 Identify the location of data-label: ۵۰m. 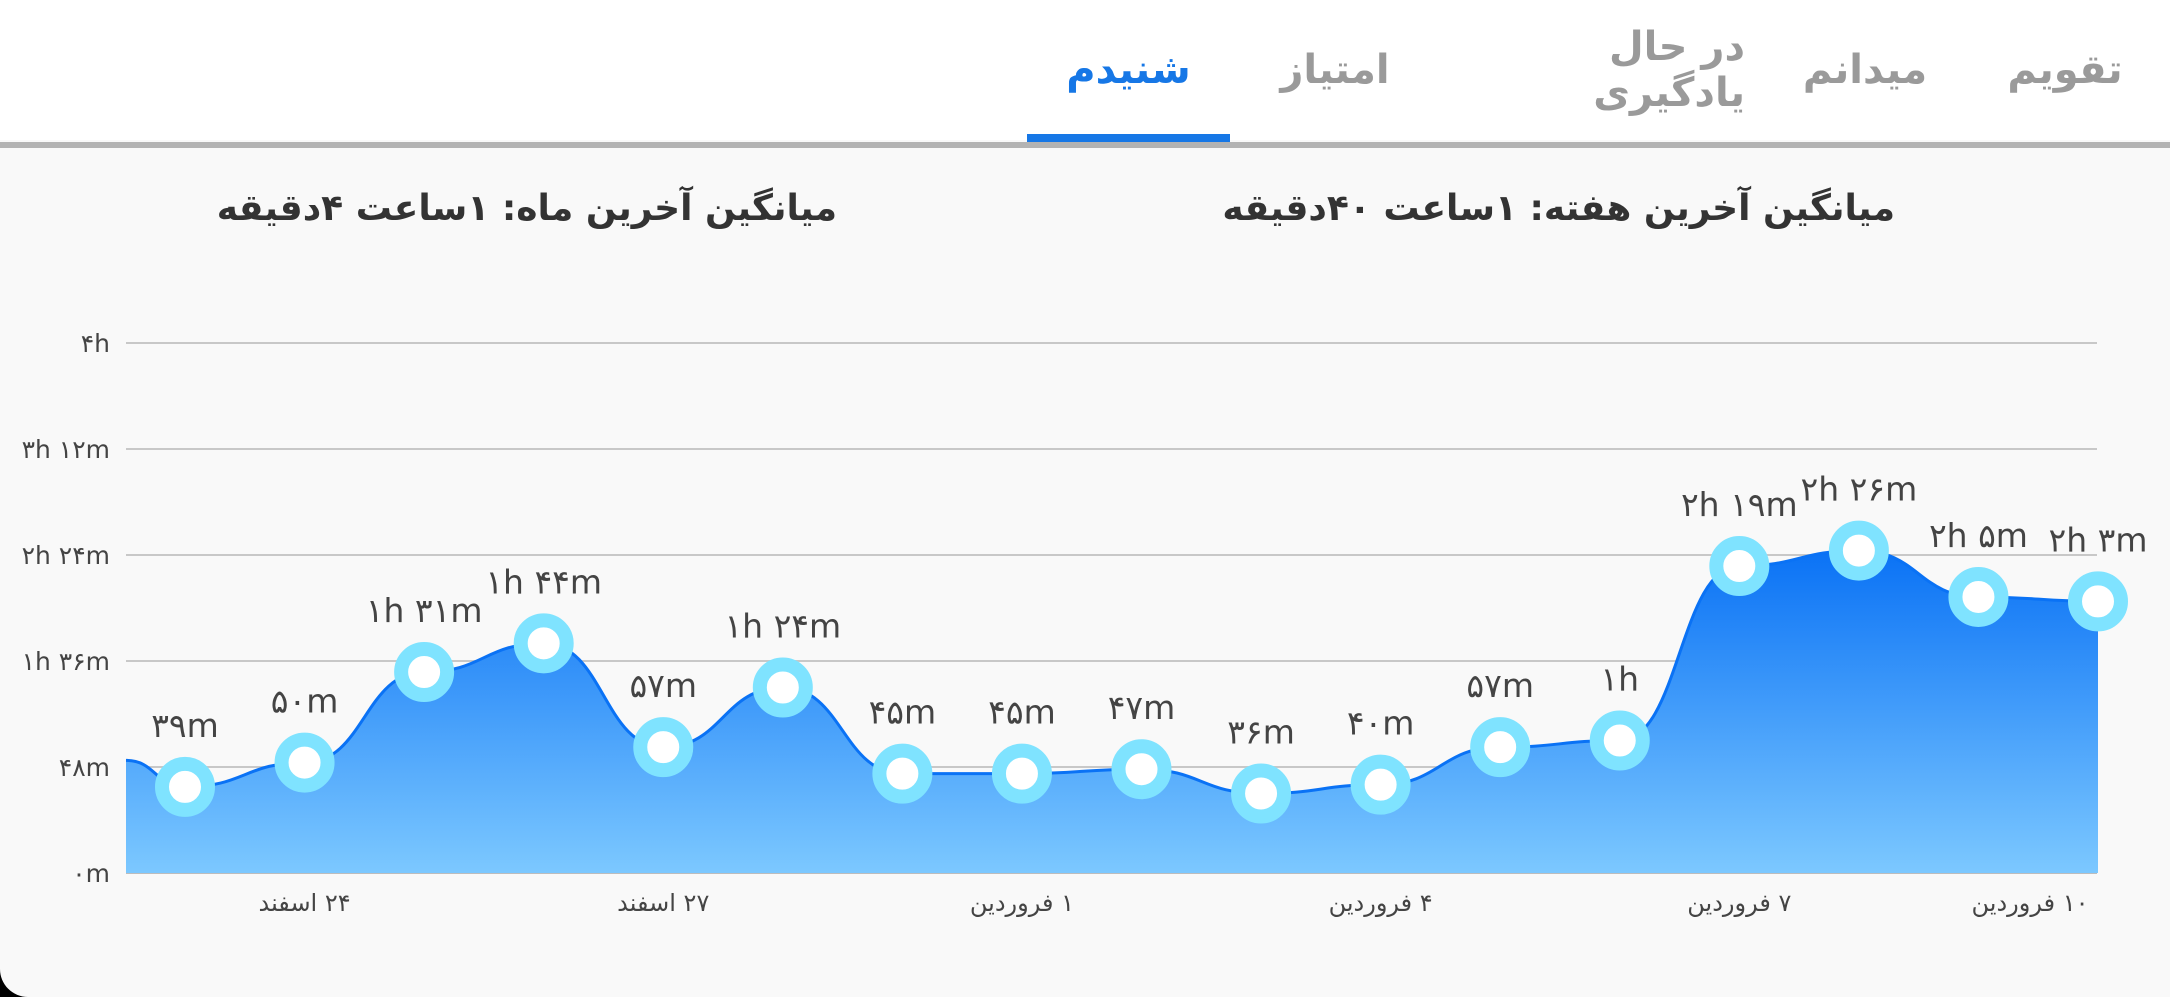
(305, 701).